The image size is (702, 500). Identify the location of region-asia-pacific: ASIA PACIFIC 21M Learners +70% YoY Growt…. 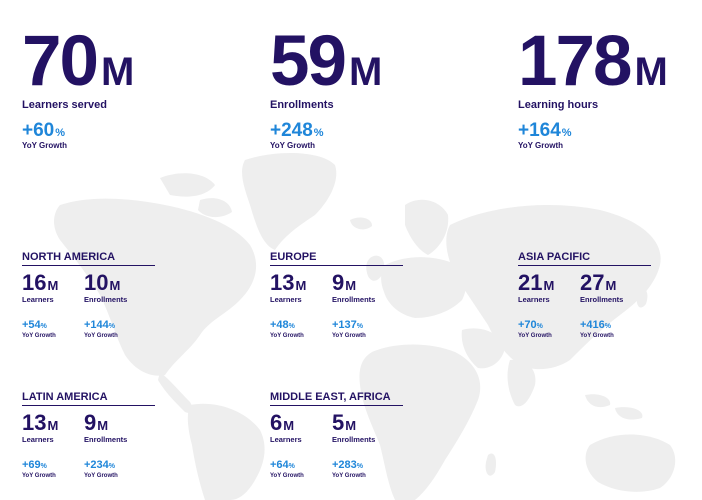
(584, 295).